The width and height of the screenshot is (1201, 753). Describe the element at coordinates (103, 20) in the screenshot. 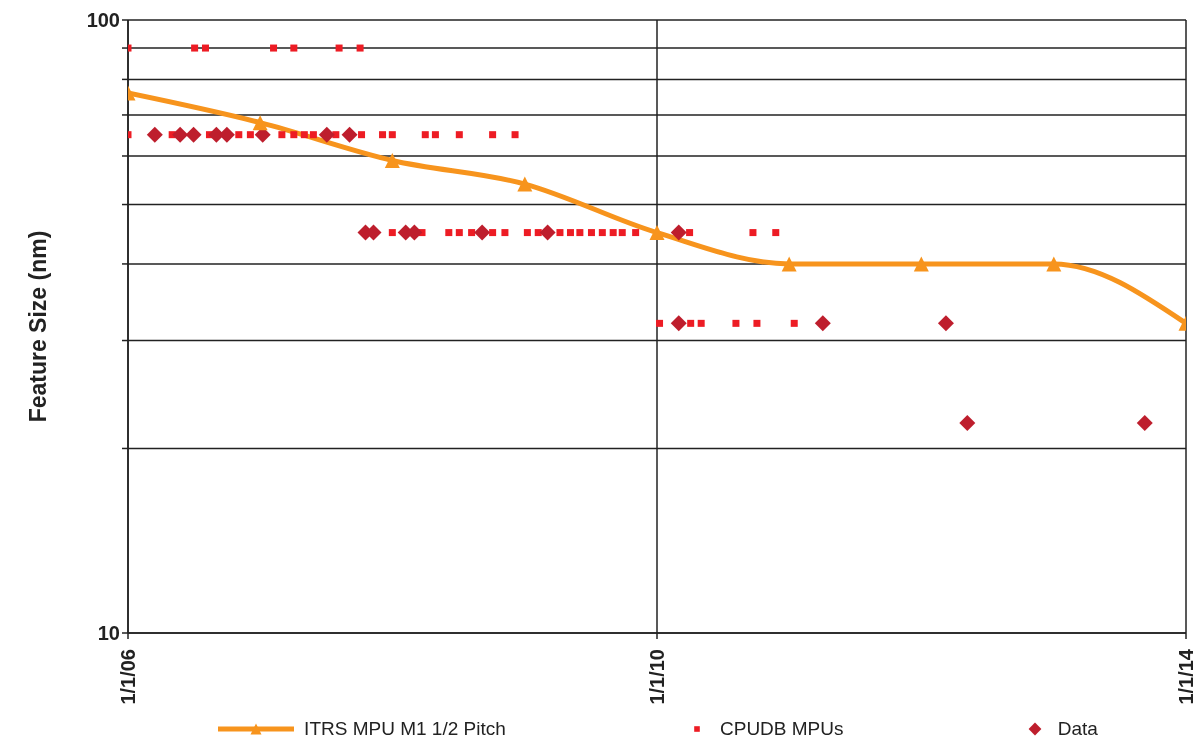

I see `y-tick-label: 100` at that location.